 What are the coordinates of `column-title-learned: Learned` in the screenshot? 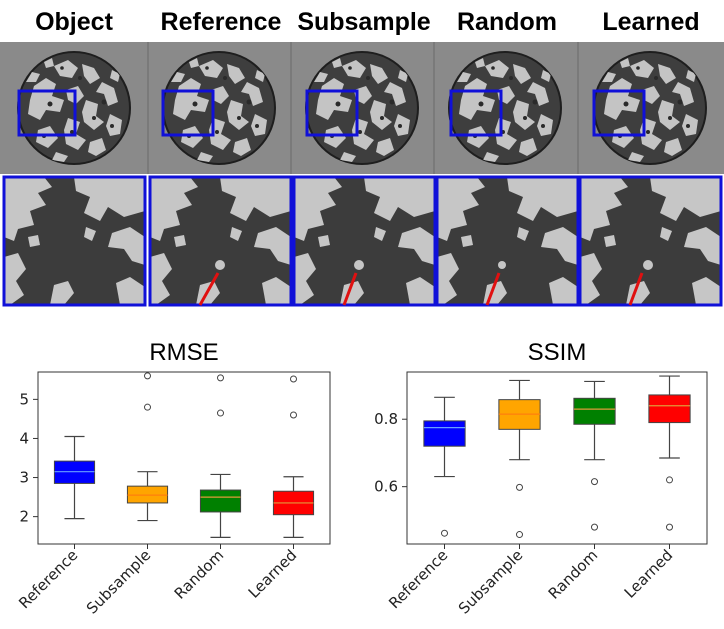 It's located at (651, 22).